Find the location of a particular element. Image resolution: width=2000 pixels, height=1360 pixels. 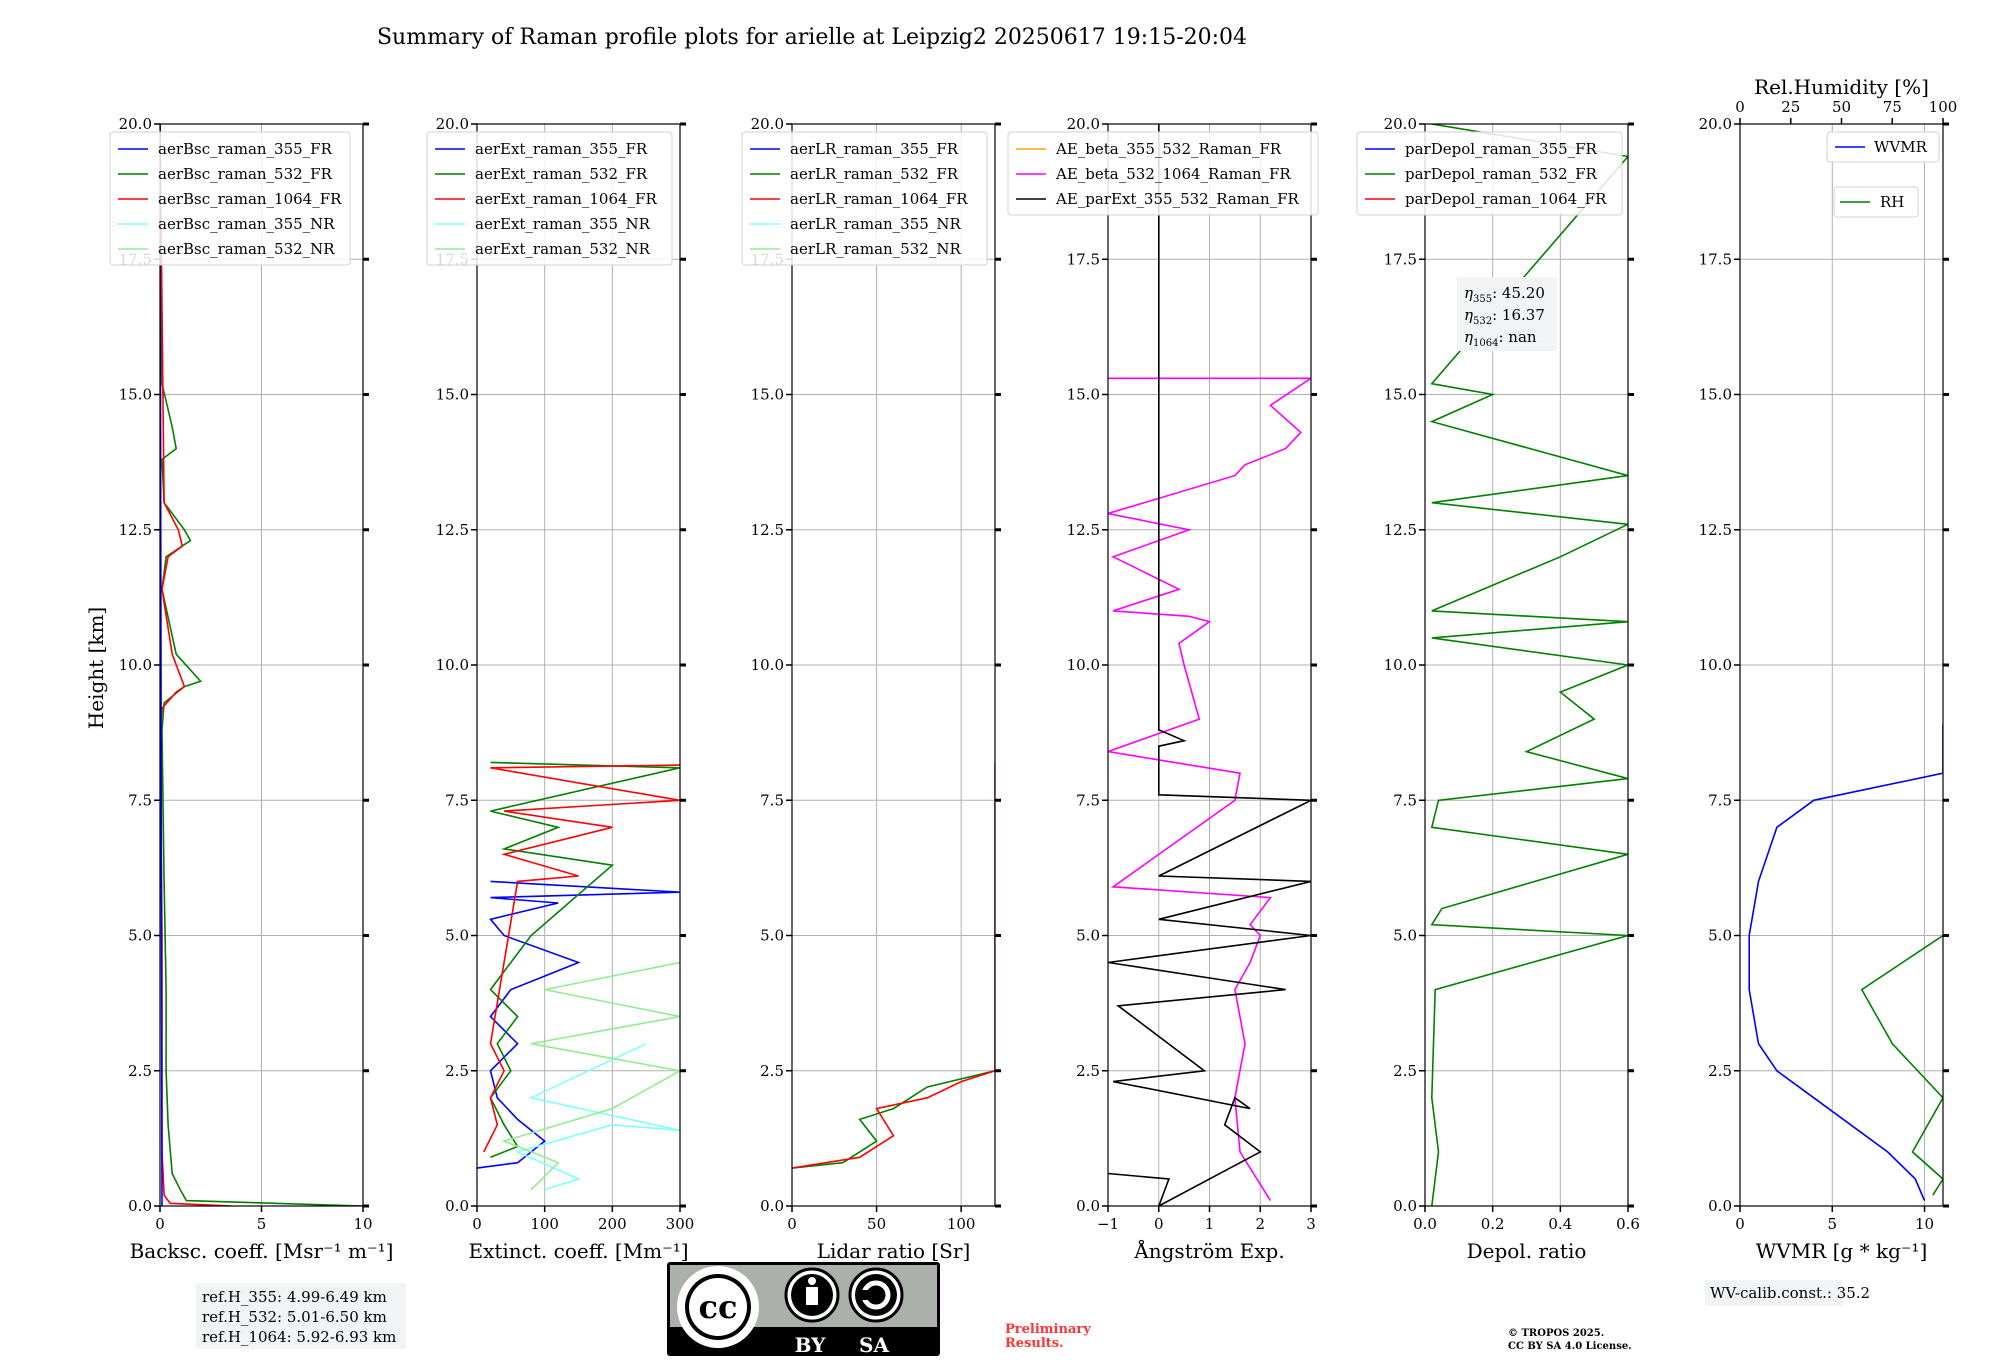

legend-entry: aerLR_raman_1064_FR is located at coordinates (879, 199).